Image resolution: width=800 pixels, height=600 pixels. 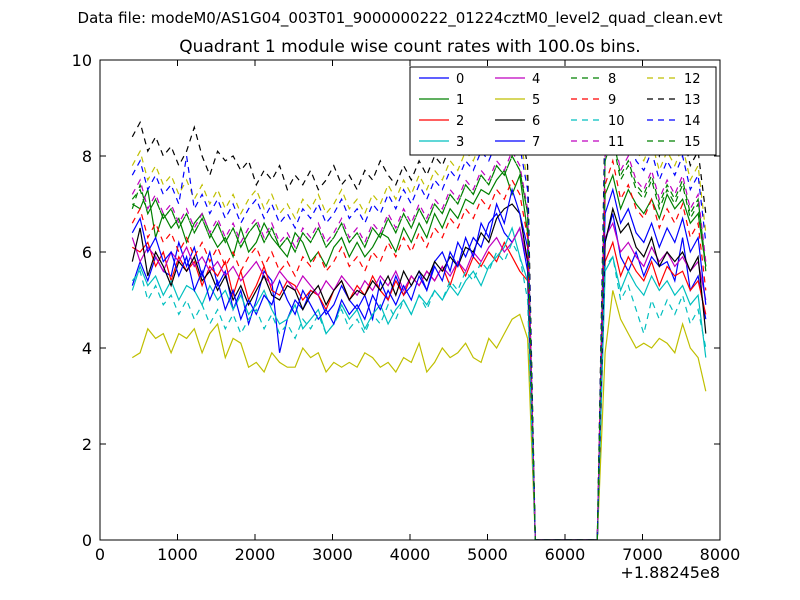 What do you see at coordinates (87, 540) in the screenshot?
I see `y-tick-label: 0` at bounding box center [87, 540].